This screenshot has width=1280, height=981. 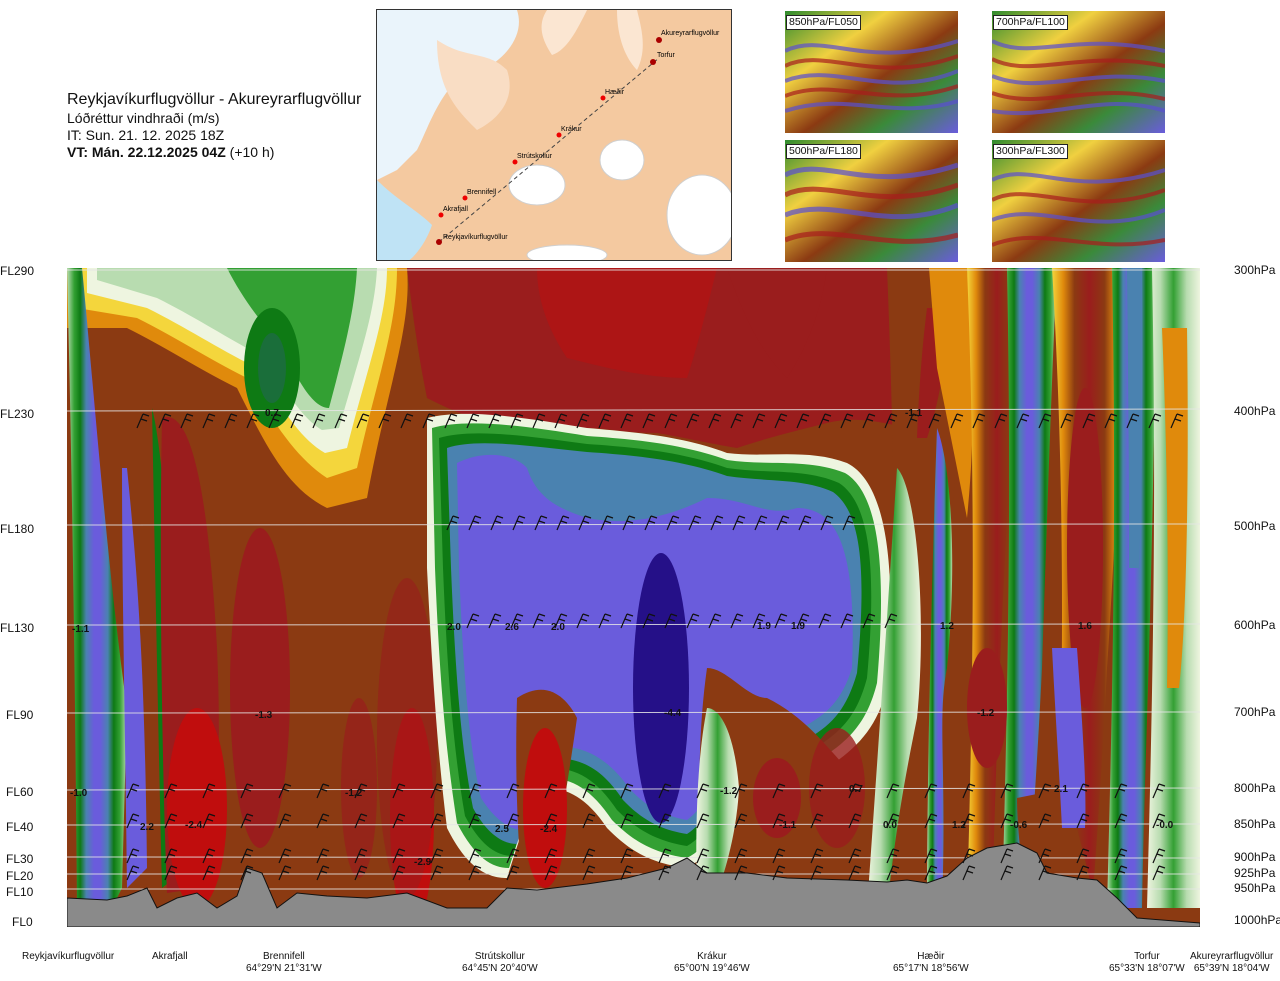 What do you see at coordinates (20, 792) in the screenshot?
I see `fl-label: FL60` at bounding box center [20, 792].